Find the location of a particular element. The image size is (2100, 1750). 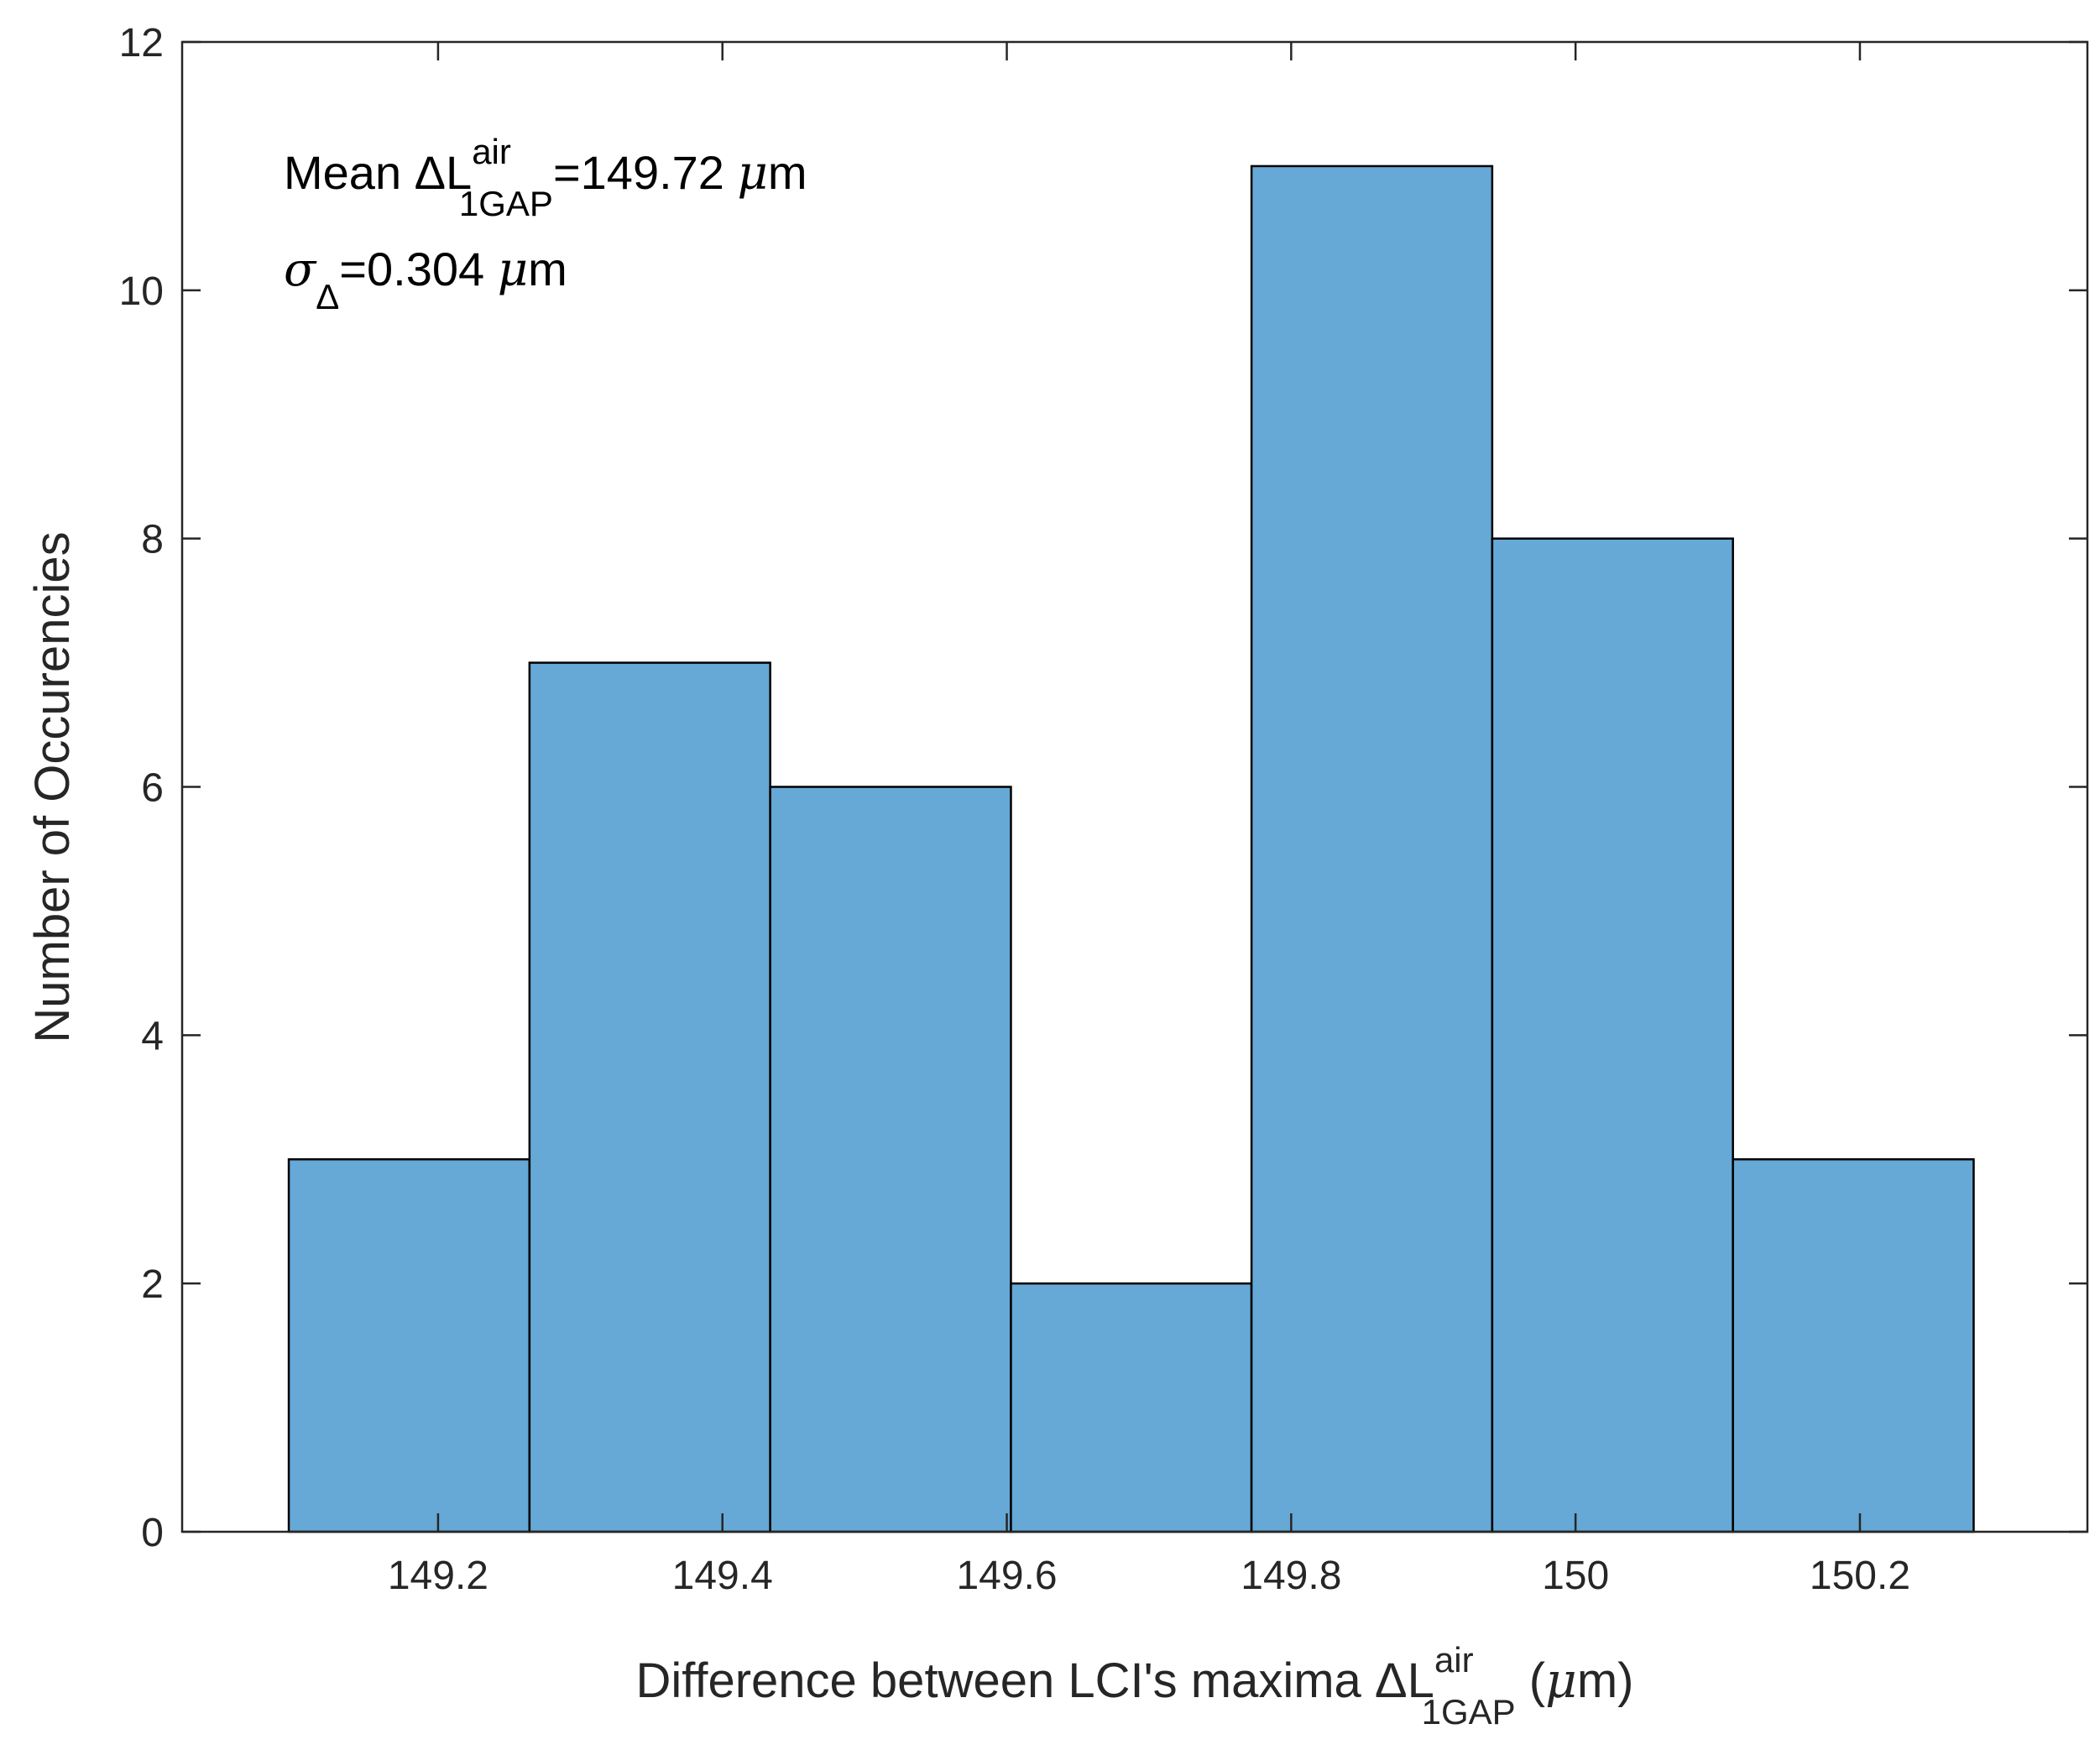

y-tick-label: 10 is located at coordinates (142, 291).